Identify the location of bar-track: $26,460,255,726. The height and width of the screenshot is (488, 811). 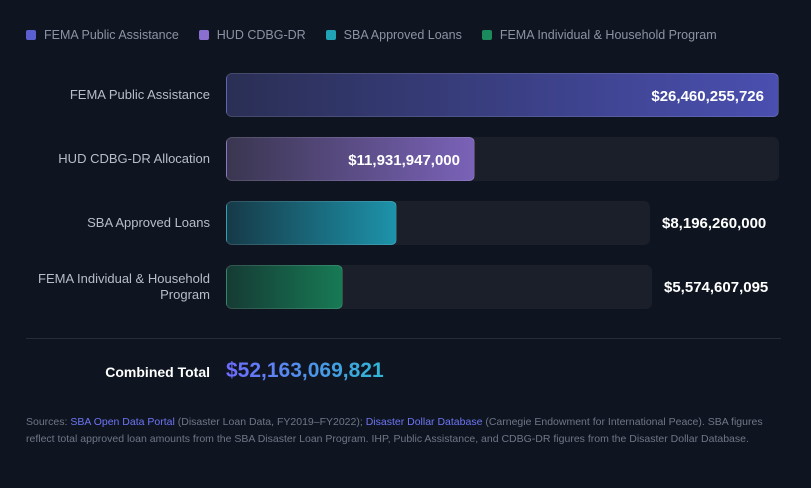
(502, 95).